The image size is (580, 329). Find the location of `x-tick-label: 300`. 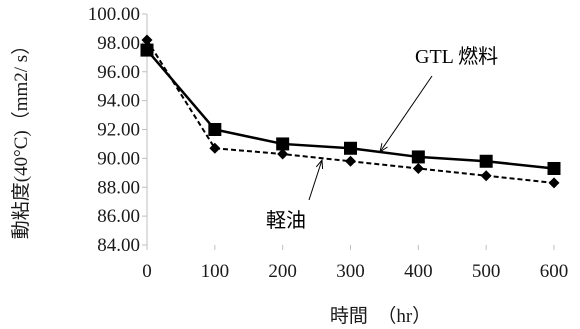

x-tick-label: 300 is located at coordinates (350, 271).